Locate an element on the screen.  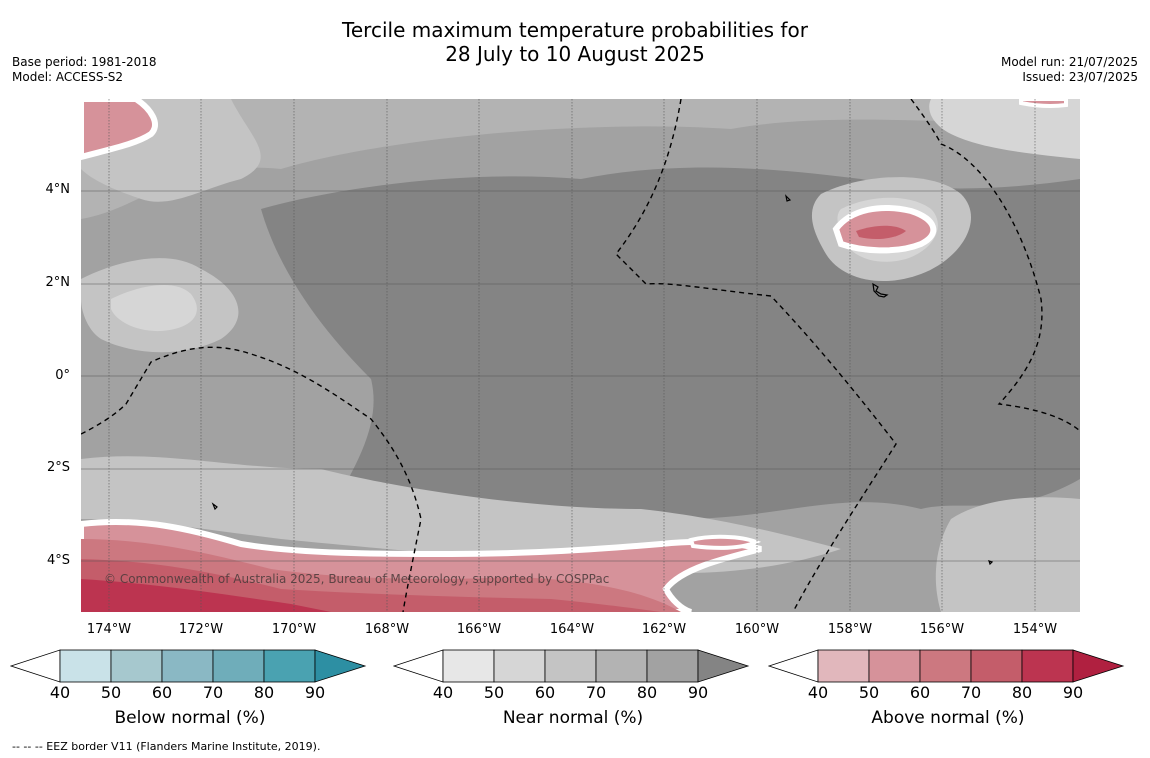
meta-left: Base period: 1981-2018 Model: ACCESS-S2 is located at coordinates (84, 70).